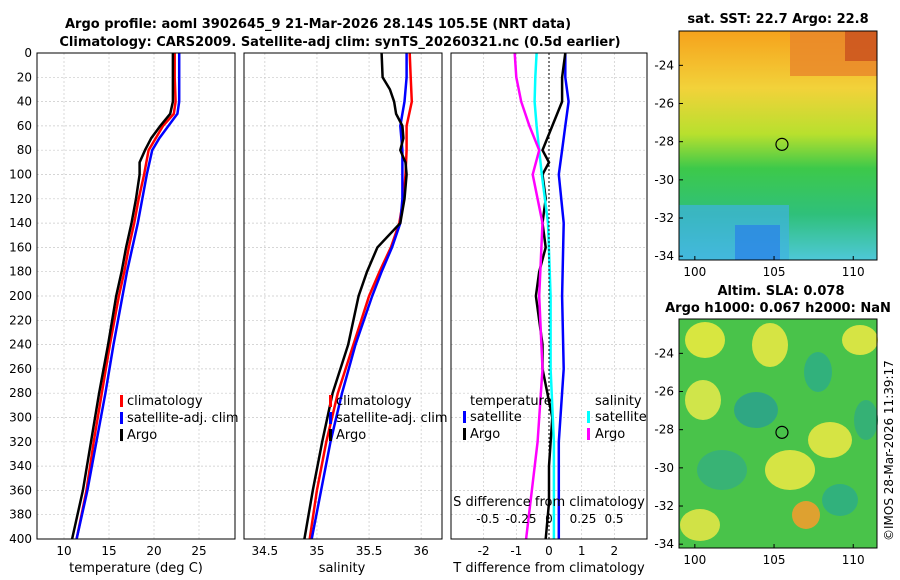  I want to click on x-tick-label: 15, so click(108, 551).